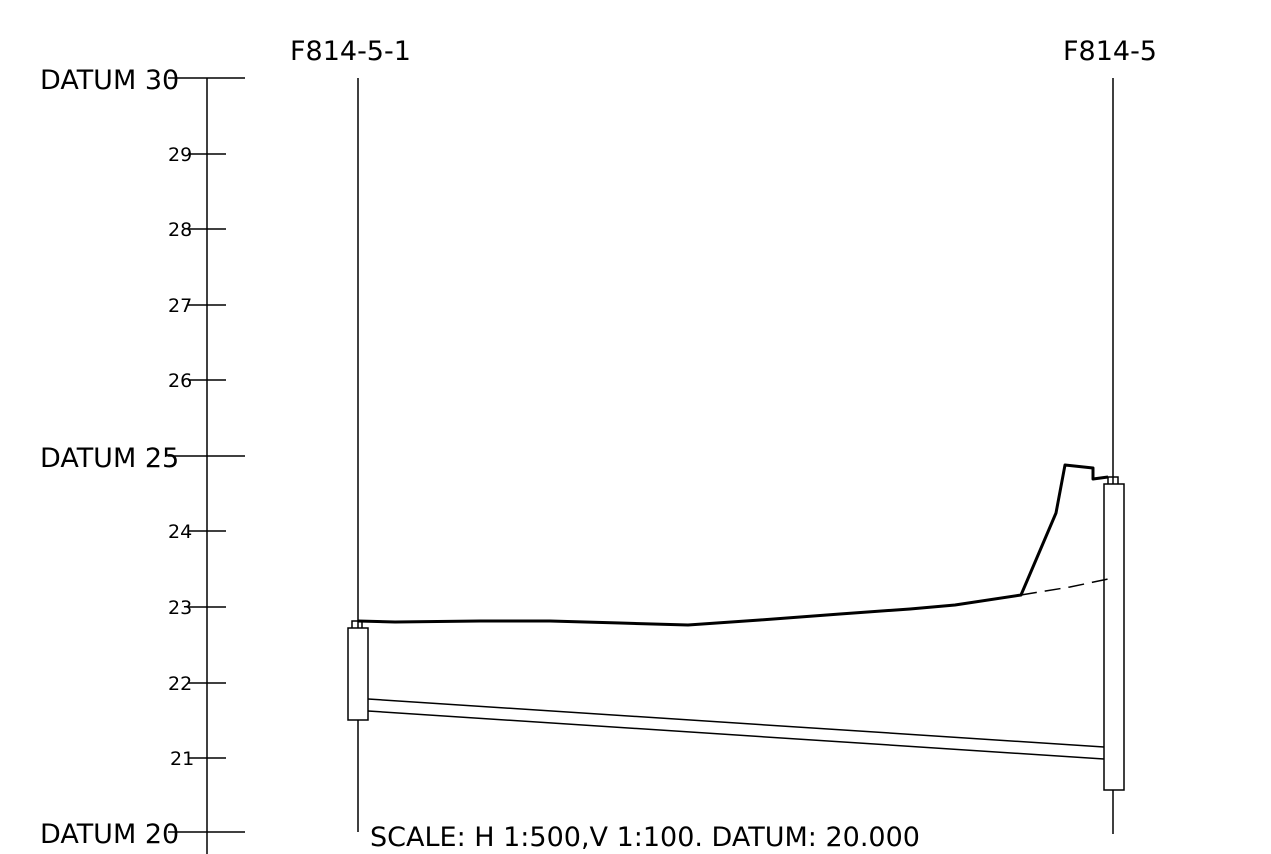 The image size is (1271, 854). I want to click on ground-profile-dashed, so click(1067, 586).